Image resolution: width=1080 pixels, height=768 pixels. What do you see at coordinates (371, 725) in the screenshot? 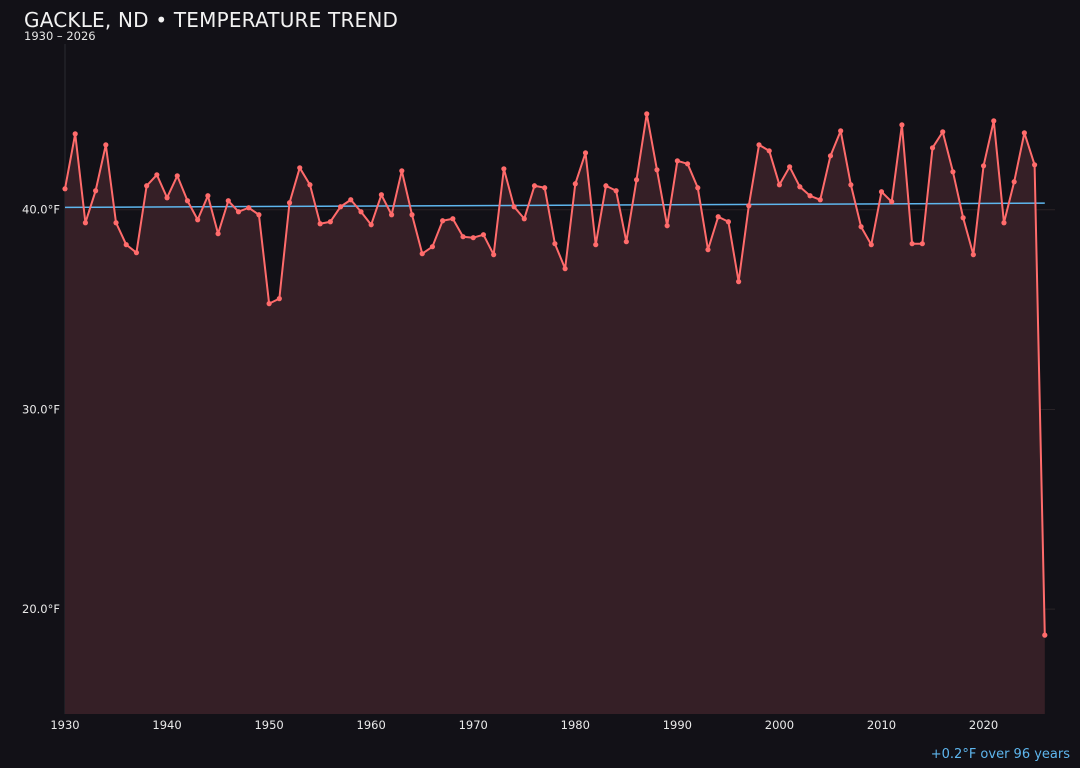
I see `x-tick-label: 1960` at bounding box center [371, 725].